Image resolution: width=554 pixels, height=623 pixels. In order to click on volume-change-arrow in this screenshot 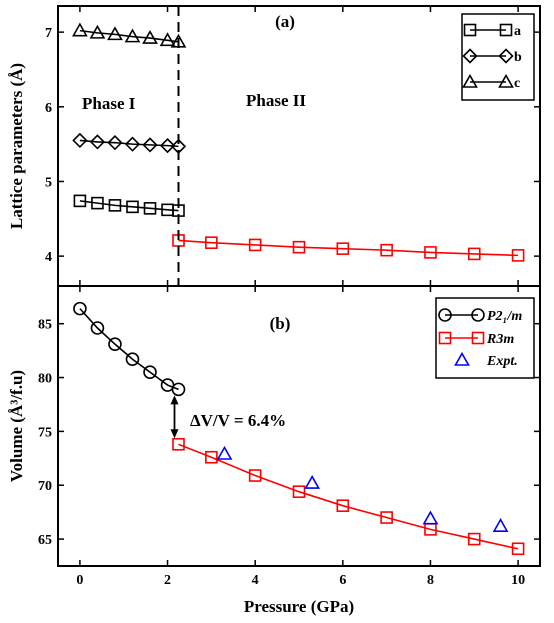, I will do `click(174, 417)`.